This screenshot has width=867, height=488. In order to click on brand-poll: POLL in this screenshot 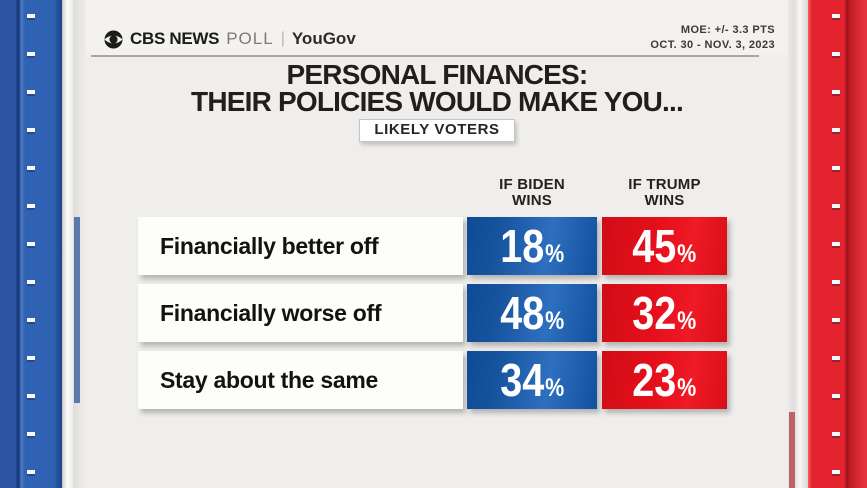, I will do `click(250, 38)`.